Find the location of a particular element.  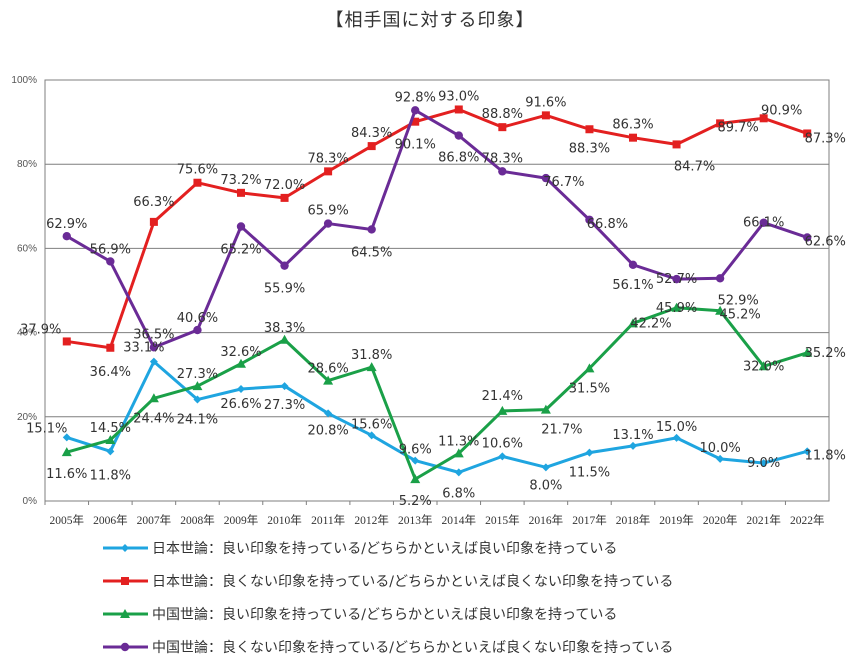

data-label: 62.9% is located at coordinates (66, 224).